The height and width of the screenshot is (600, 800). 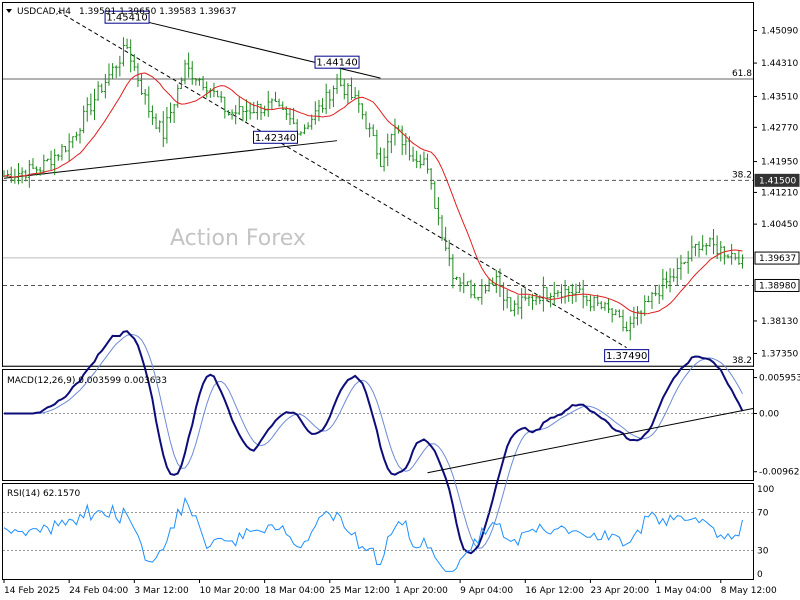 I want to click on rsi-y-tick-label: 0, so click(x=760, y=575).